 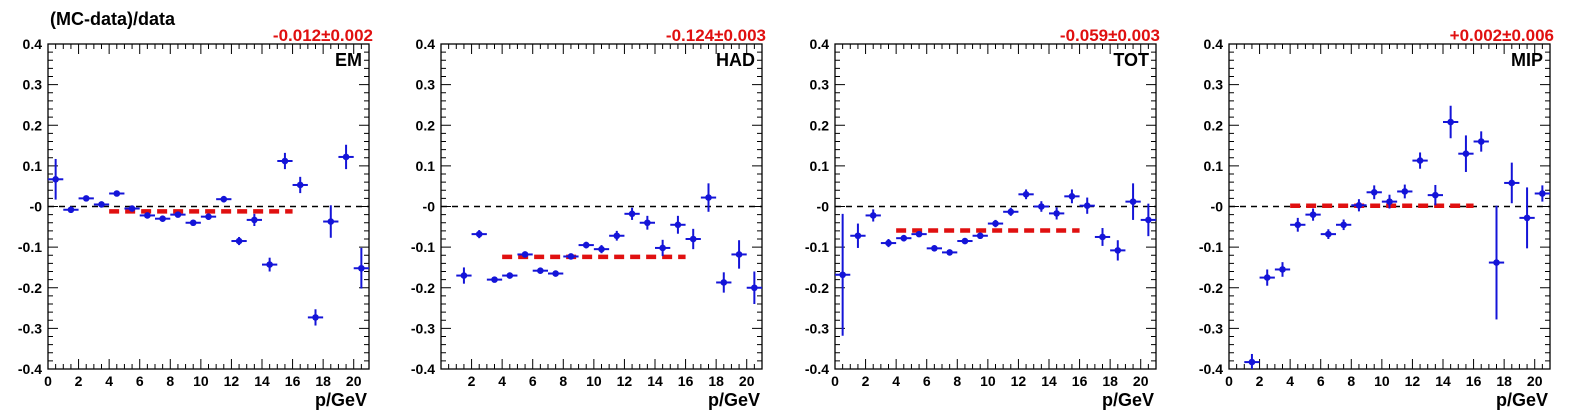 I want to click on y-tick-label: -0.1, so click(x=817, y=247).